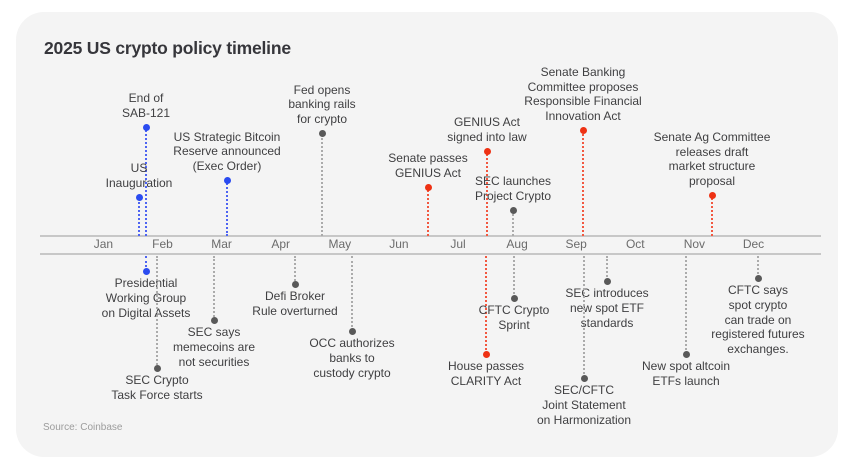 The image size is (860, 471). What do you see at coordinates (227, 208) in the screenshot?
I see `event-leader-line-us-strategic-bitcoin-reserve` at bounding box center [227, 208].